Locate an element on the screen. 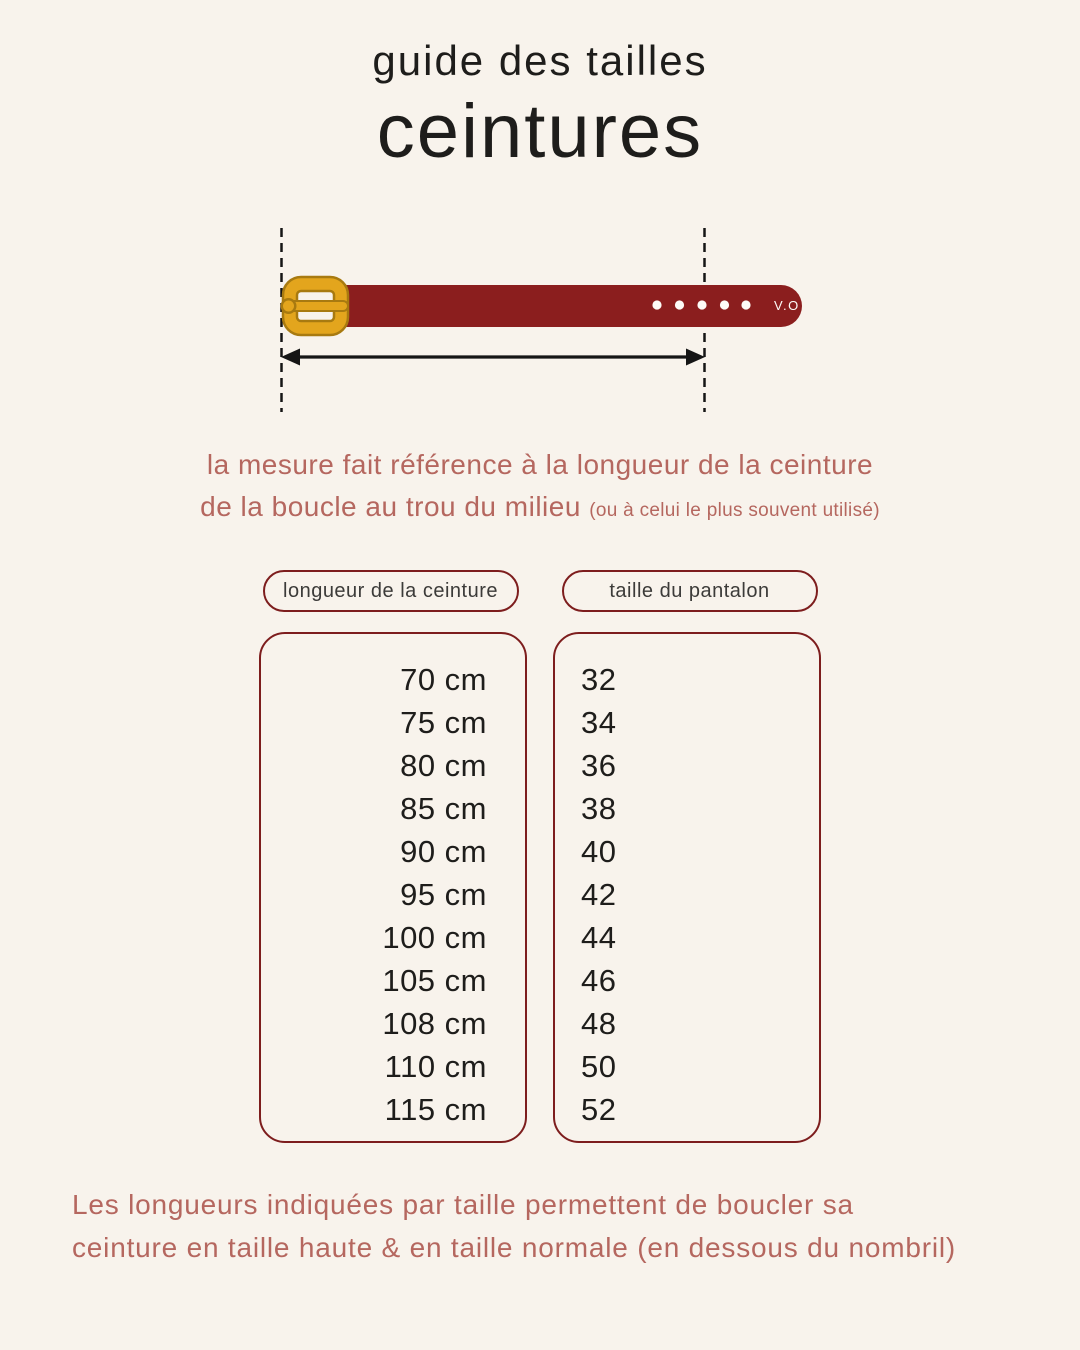 The width and height of the screenshot is (1080, 1350). belt-buckle-icon is located at coordinates (315, 306).